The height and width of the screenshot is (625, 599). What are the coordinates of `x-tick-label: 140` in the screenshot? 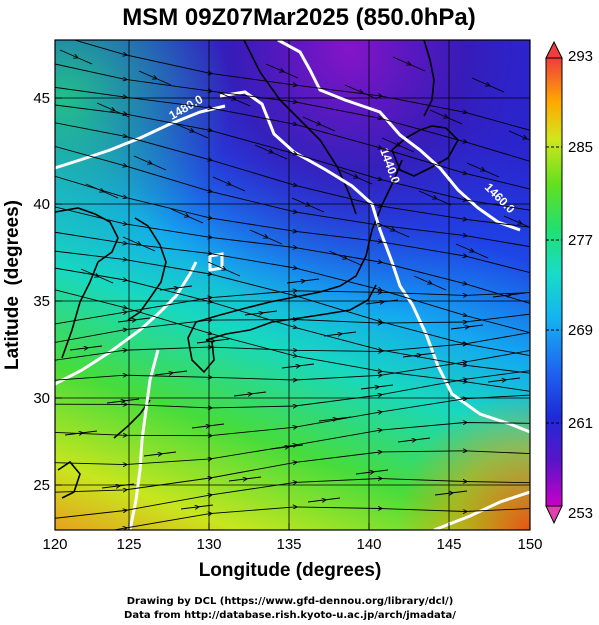 It's located at (368, 544).